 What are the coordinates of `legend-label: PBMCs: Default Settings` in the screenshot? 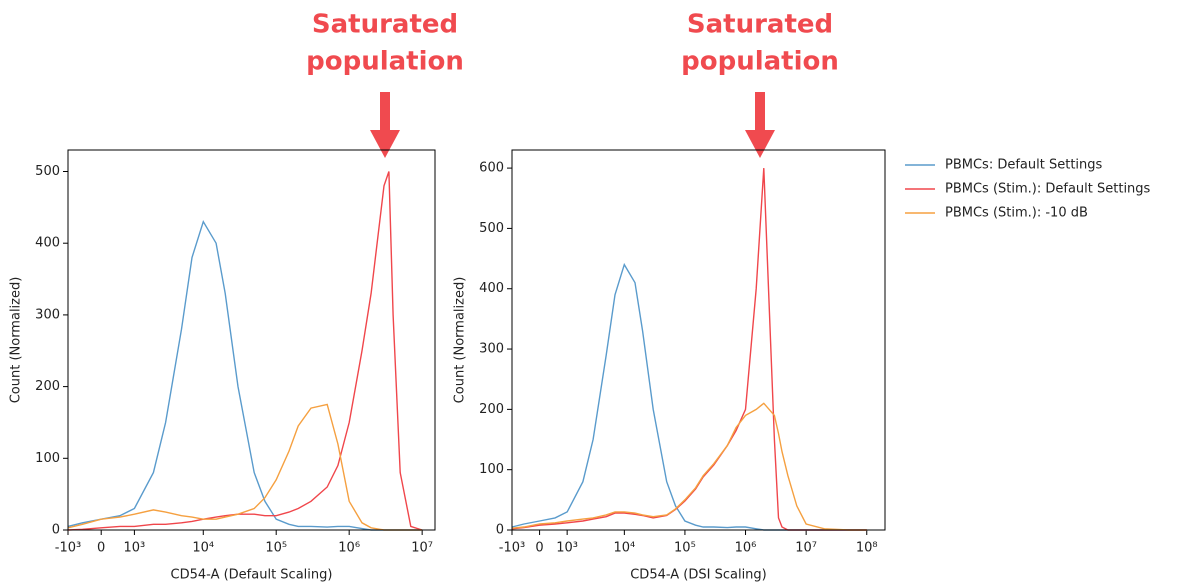 It's located at (1024, 165).